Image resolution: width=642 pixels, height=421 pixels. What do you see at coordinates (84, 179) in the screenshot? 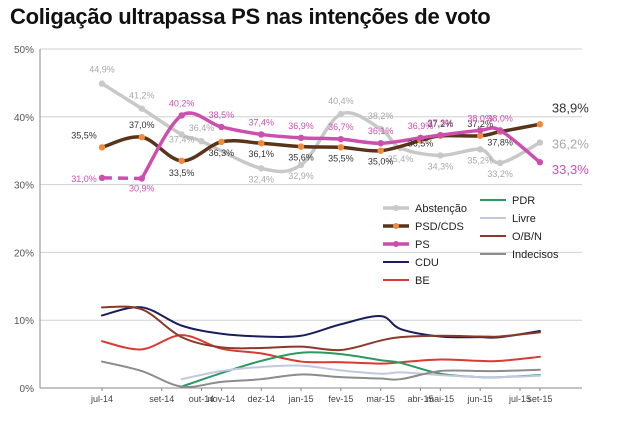
I see `data-label-ps: 31,0%` at bounding box center [84, 179].